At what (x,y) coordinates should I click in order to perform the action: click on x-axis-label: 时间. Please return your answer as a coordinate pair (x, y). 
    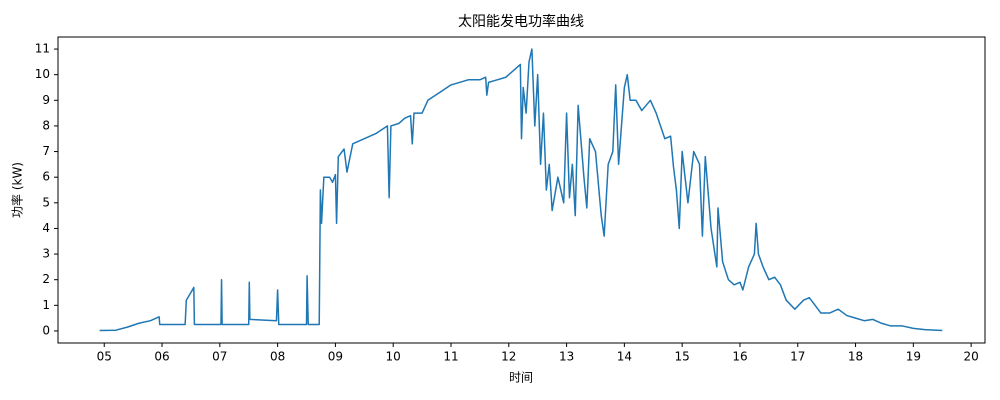
    Looking at the image, I should click on (521, 378).